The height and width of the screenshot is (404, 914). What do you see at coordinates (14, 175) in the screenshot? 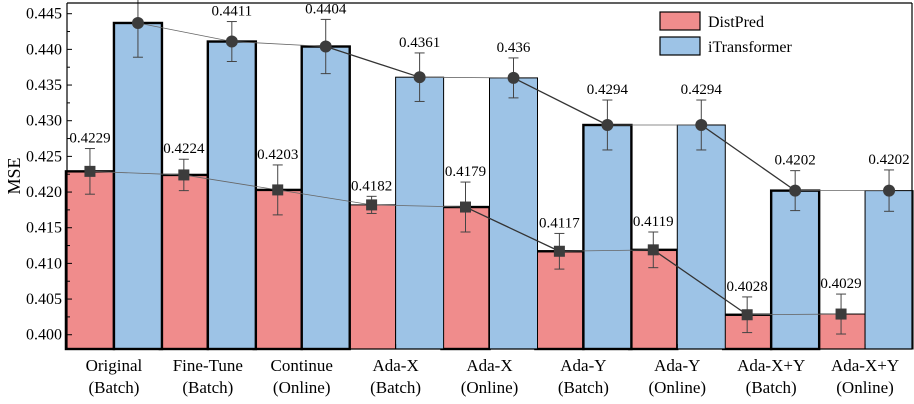
I see `y-axis-title: MSE` at bounding box center [14, 175].